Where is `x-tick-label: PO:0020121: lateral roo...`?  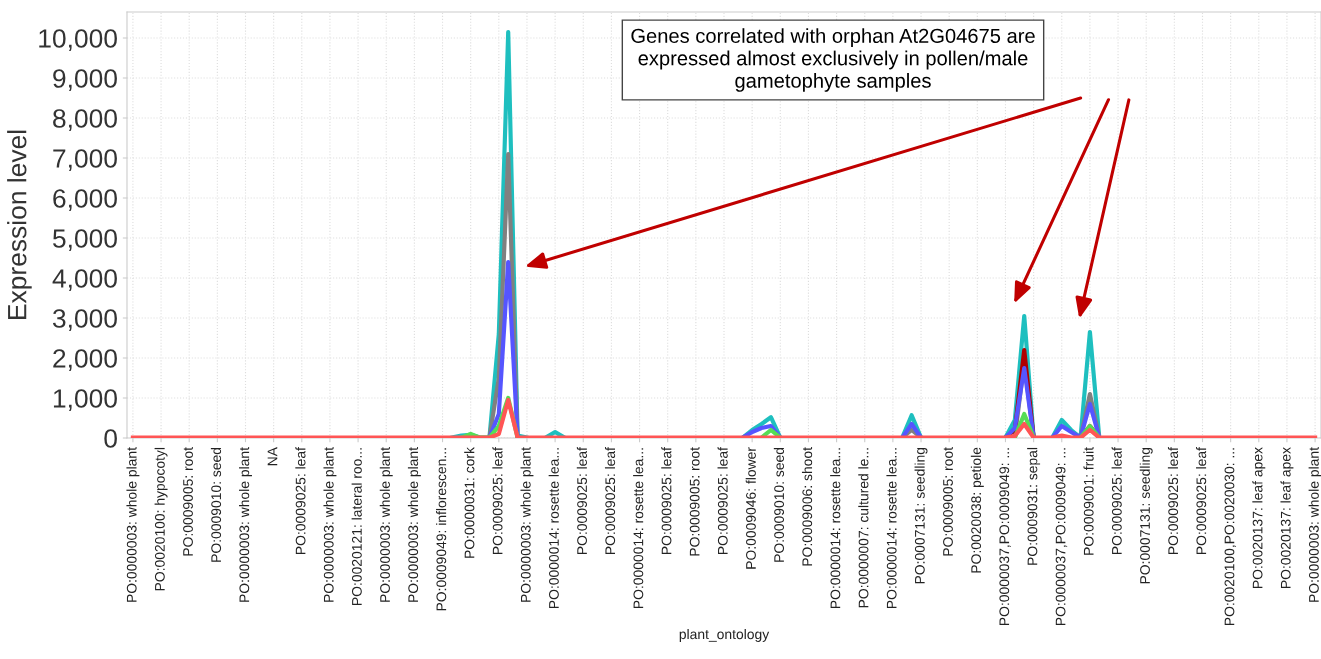
x-tick-label: PO:0020121: lateral roo... is located at coordinates (356, 526).